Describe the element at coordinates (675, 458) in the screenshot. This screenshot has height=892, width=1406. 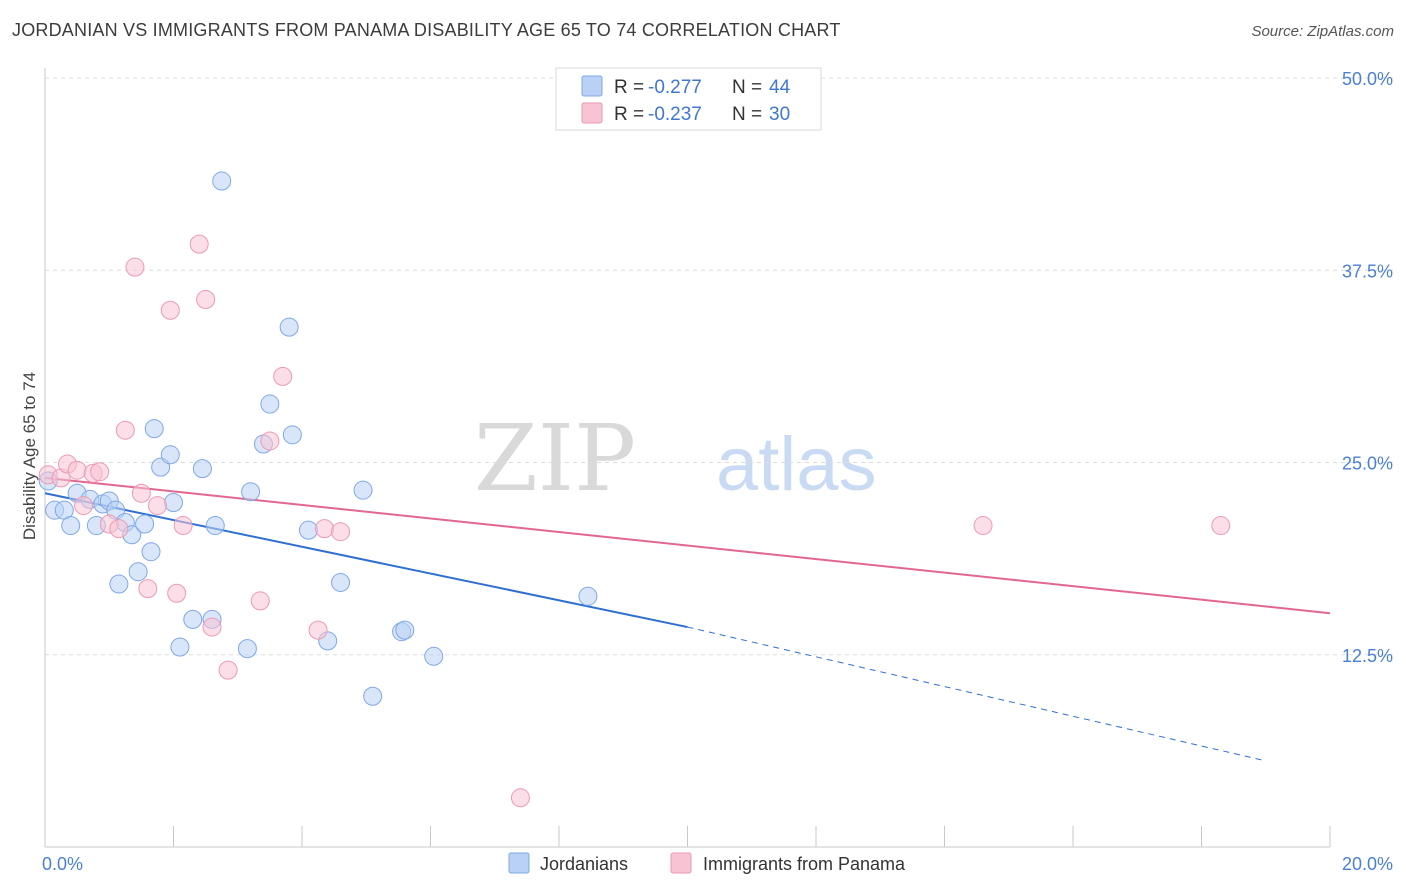
I see `watermark: ZIP atlas` at that location.